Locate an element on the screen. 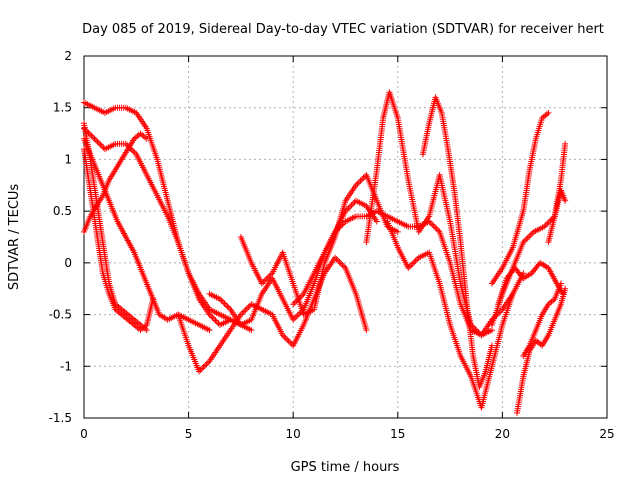 The image size is (640, 480). series-track-n is located at coordinates (520, 198).